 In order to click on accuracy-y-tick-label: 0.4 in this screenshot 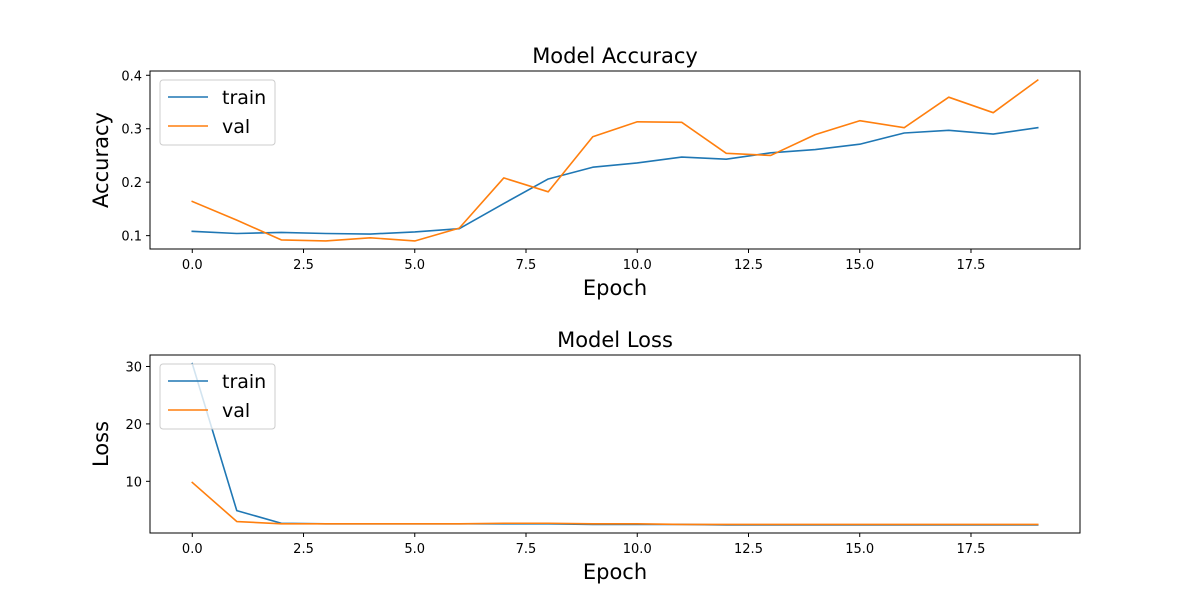, I will do `click(131, 76)`.